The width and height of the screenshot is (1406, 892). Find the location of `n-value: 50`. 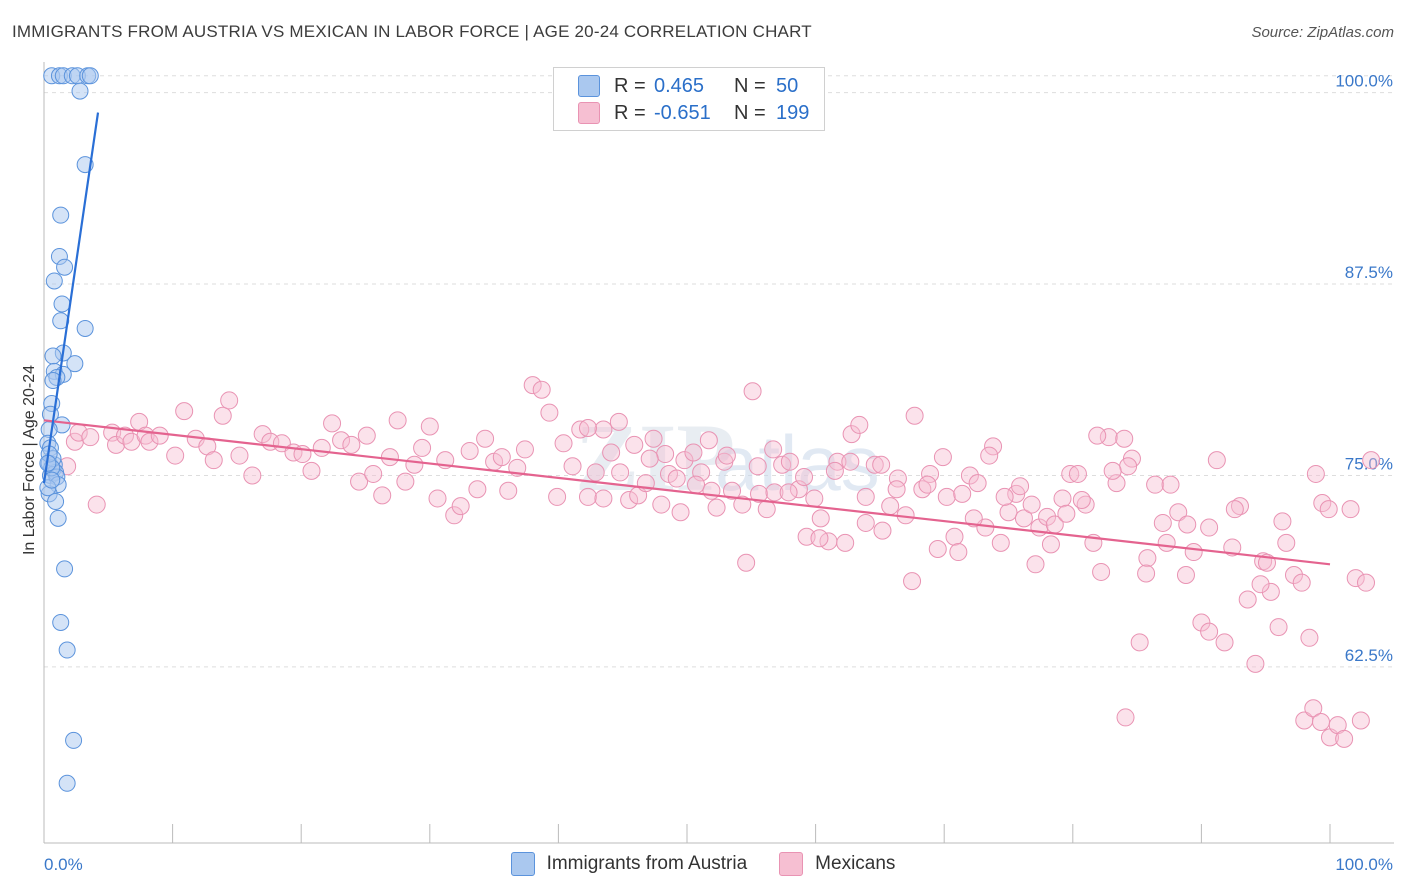

n-value: 50 is located at coordinates (787, 85).